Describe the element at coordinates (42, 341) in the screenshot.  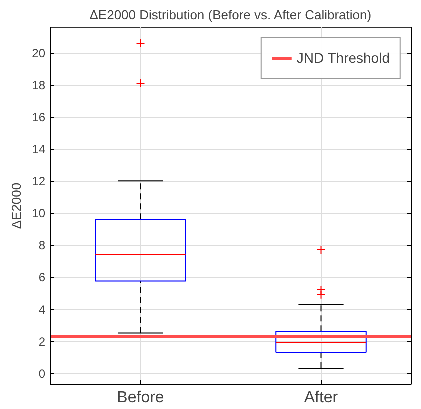
I see `y-tick-label: 2` at that location.